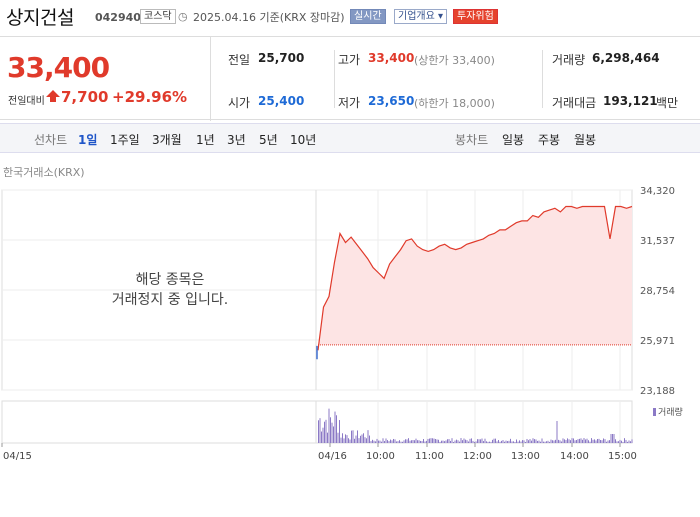 This screenshot has width=700, height=517. I want to click on prev-close-label: 전일, so click(239, 60).